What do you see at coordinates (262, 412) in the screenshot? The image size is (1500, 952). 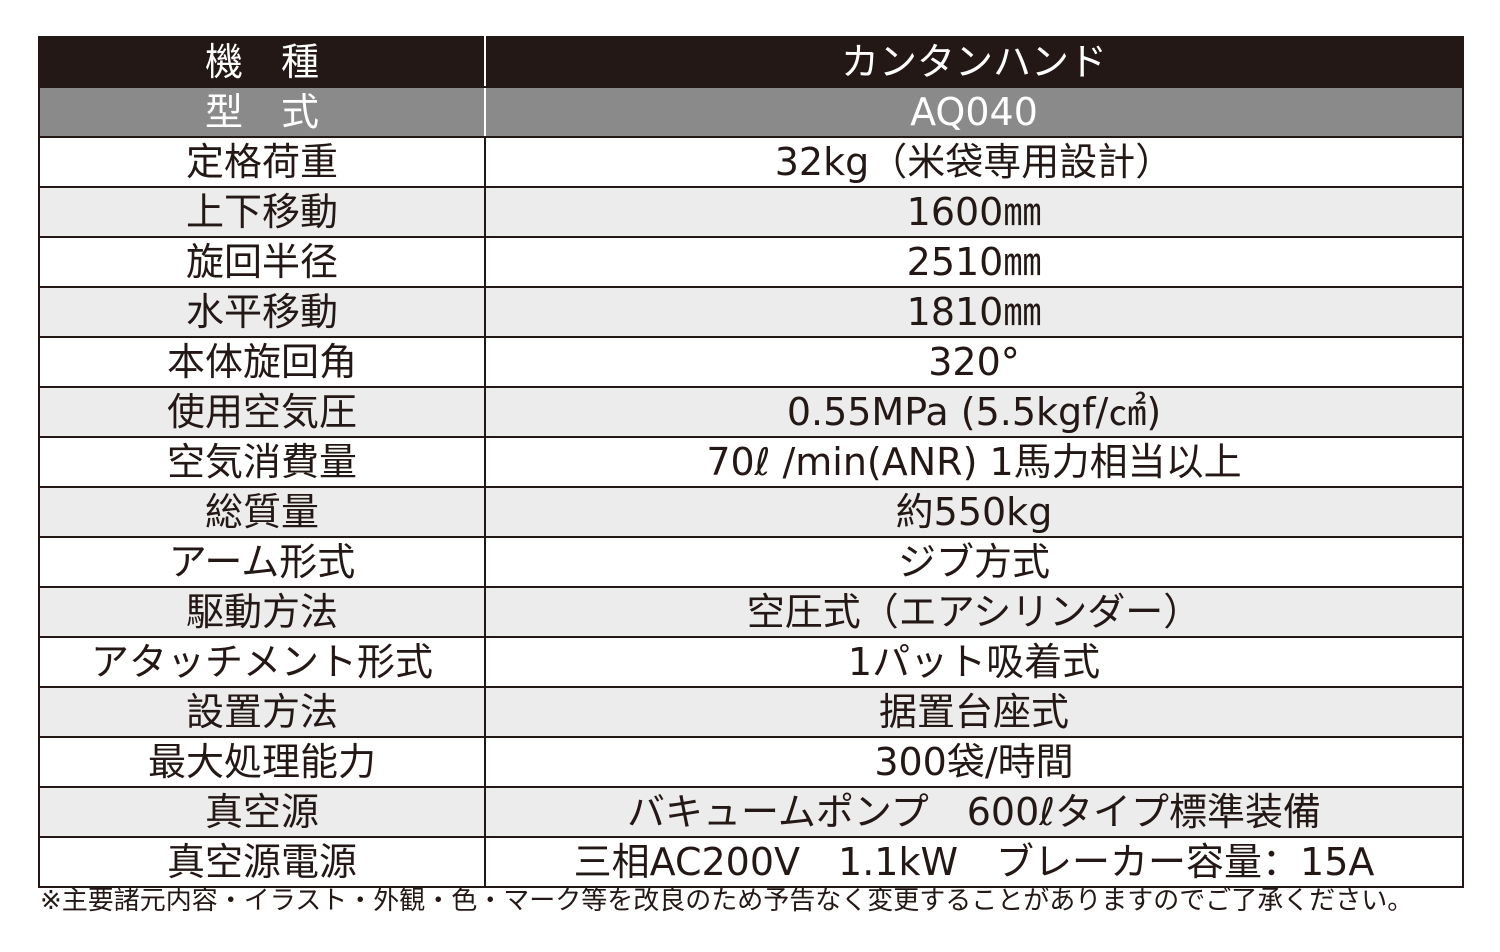 I see `spec-label: 使用空気圧` at bounding box center [262, 412].